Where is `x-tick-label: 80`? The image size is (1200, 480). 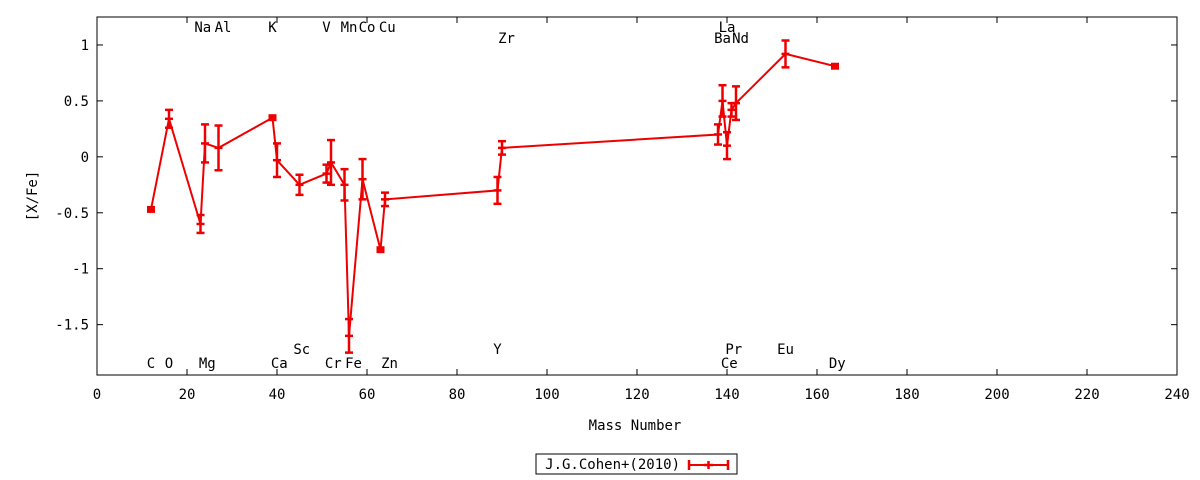
x-tick-label: 80 is located at coordinates (457, 395).